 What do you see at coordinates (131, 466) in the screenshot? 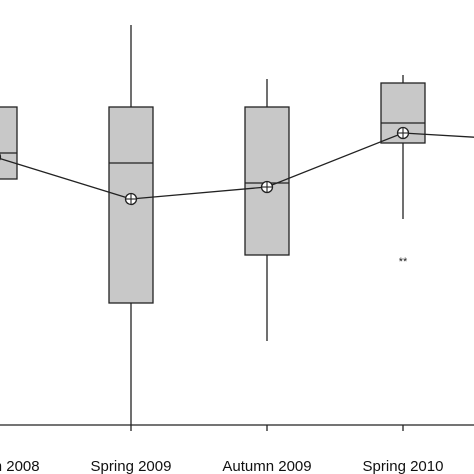
I see `x-tick-label: Spring 2009` at bounding box center [131, 466].